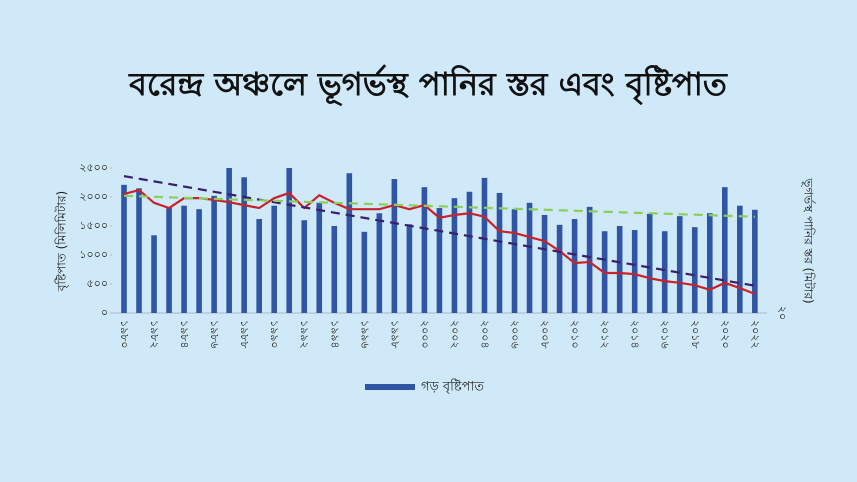  What do you see at coordinates (104, 312) in the screenshot?
I see `y-tick-label: ০` at bounding box center [104, 312].